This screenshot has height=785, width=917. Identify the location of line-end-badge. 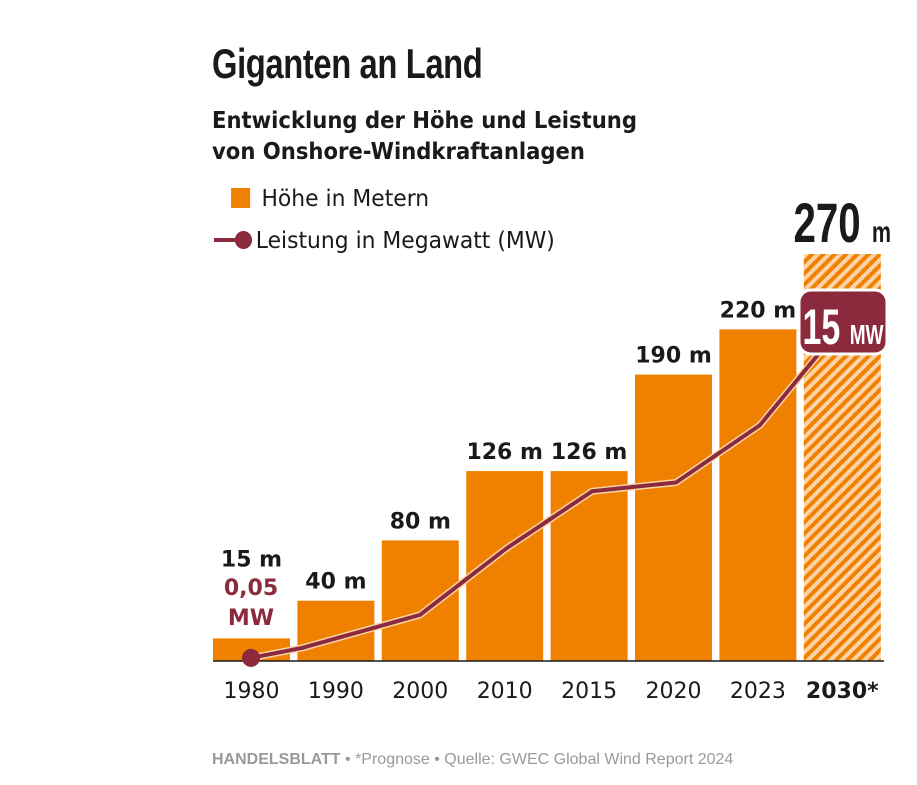
(843, 322).